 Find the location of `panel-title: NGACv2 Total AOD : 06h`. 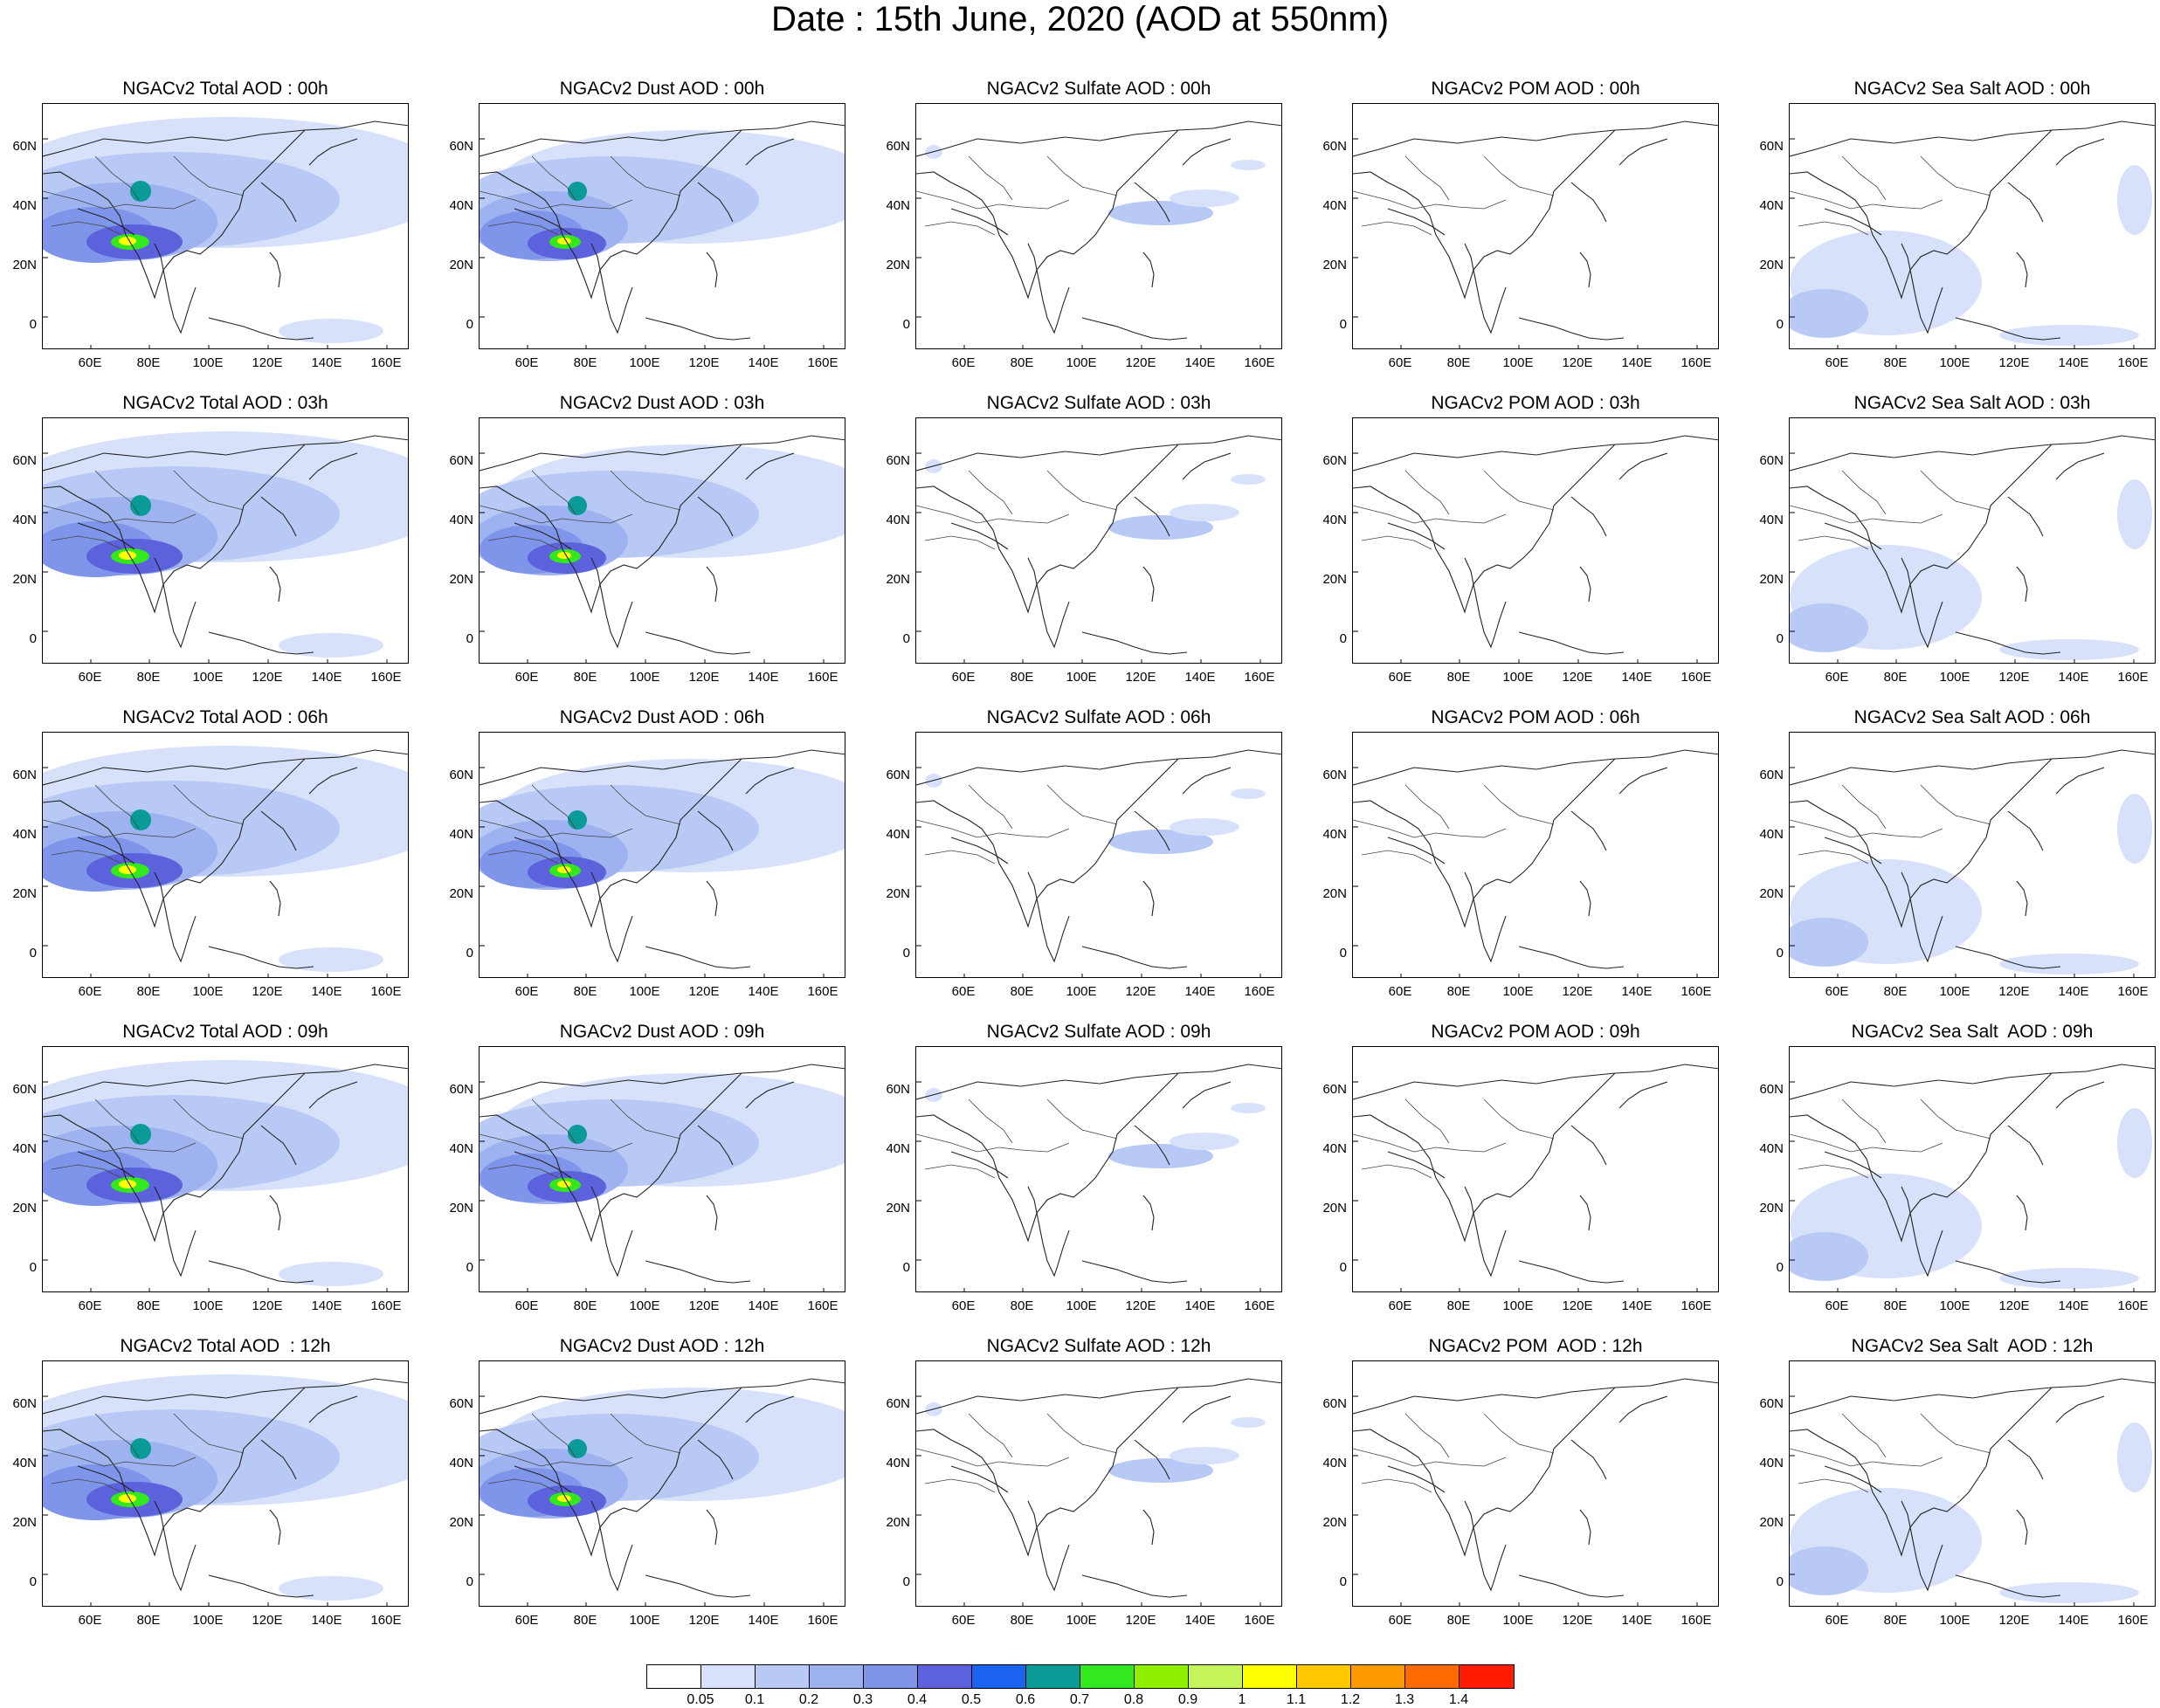

panel-title: NGACv2 Total AOD : 06h is located at coordinates (225, 717).